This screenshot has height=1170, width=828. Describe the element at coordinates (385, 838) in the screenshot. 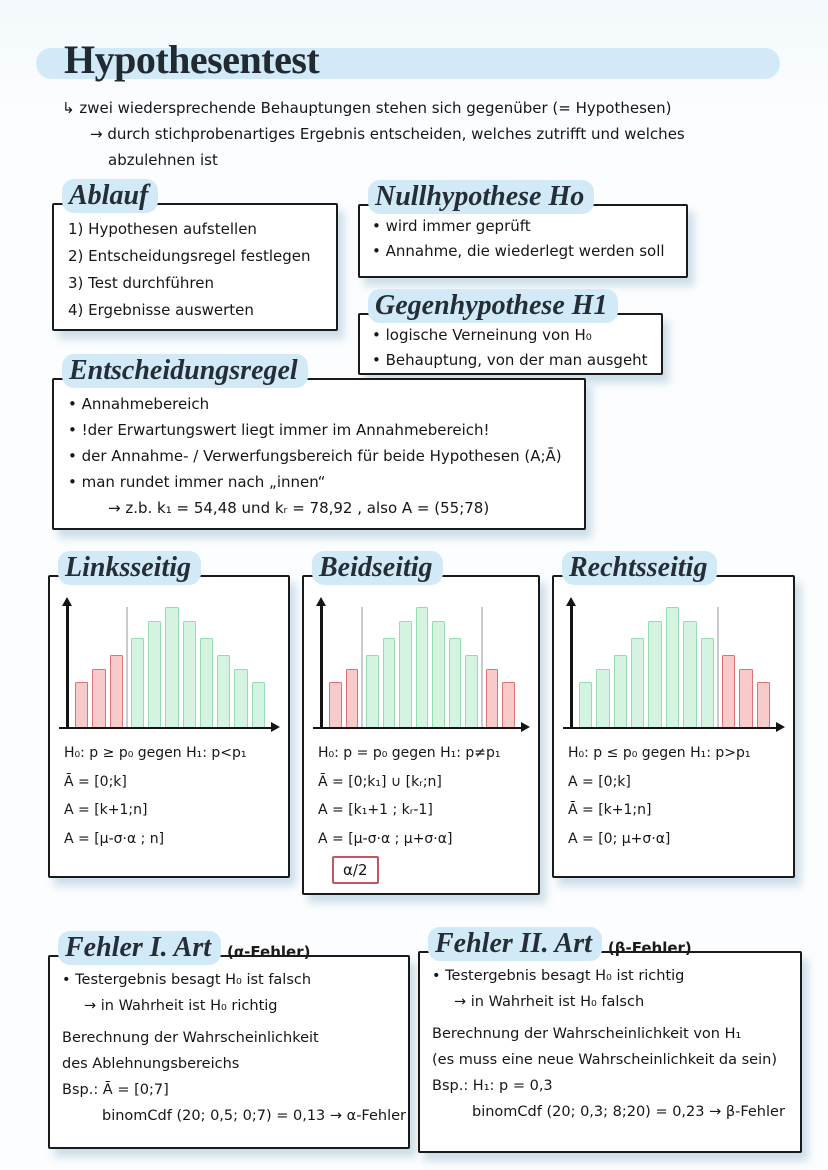

I see `formula-line: A = [μ-σ·α ; μ+σ·α]` at that location.